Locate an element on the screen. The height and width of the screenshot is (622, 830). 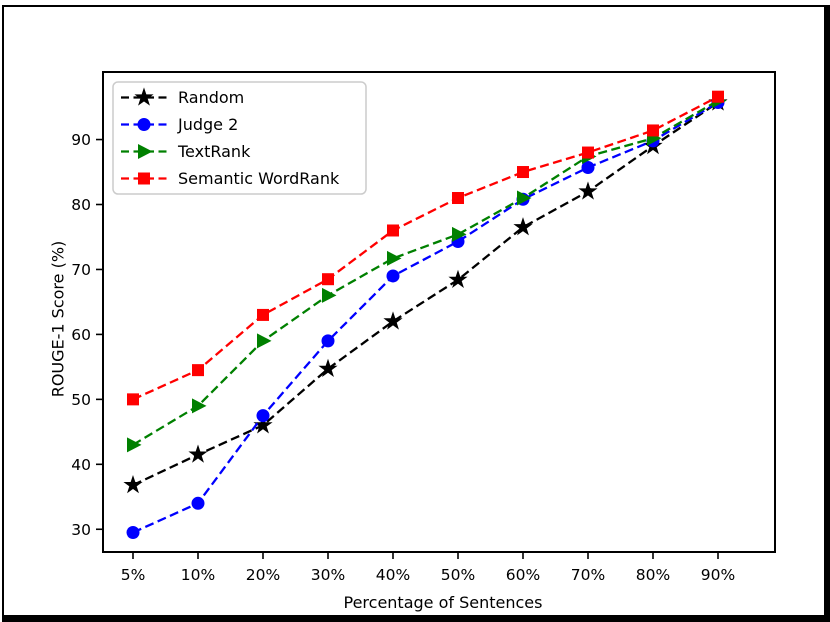
x-tick-label: 30% is located at coordinates (328, 575).